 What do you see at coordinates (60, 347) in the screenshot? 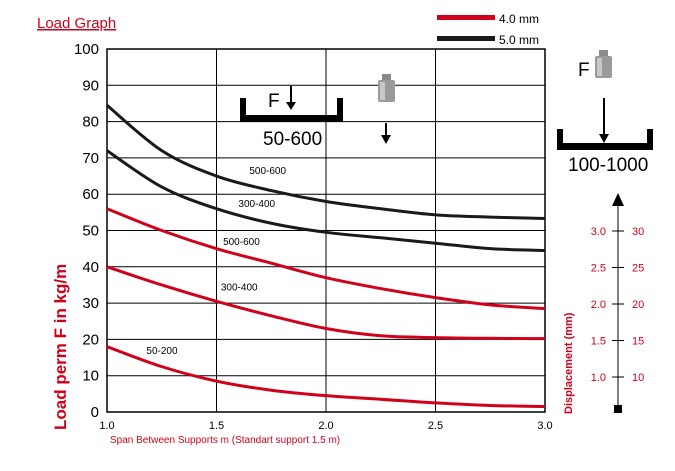
I see `y-axis-label: Load perm F in kg/m` at bounding box center [60, 347].